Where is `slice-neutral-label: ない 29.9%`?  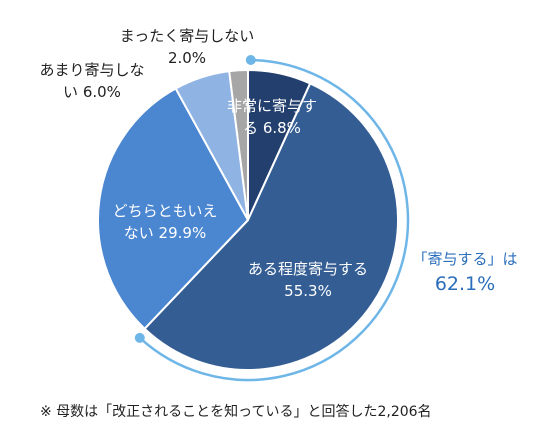 slice-neutral-label: ない 29.9% is located at coordinates (165, 233).